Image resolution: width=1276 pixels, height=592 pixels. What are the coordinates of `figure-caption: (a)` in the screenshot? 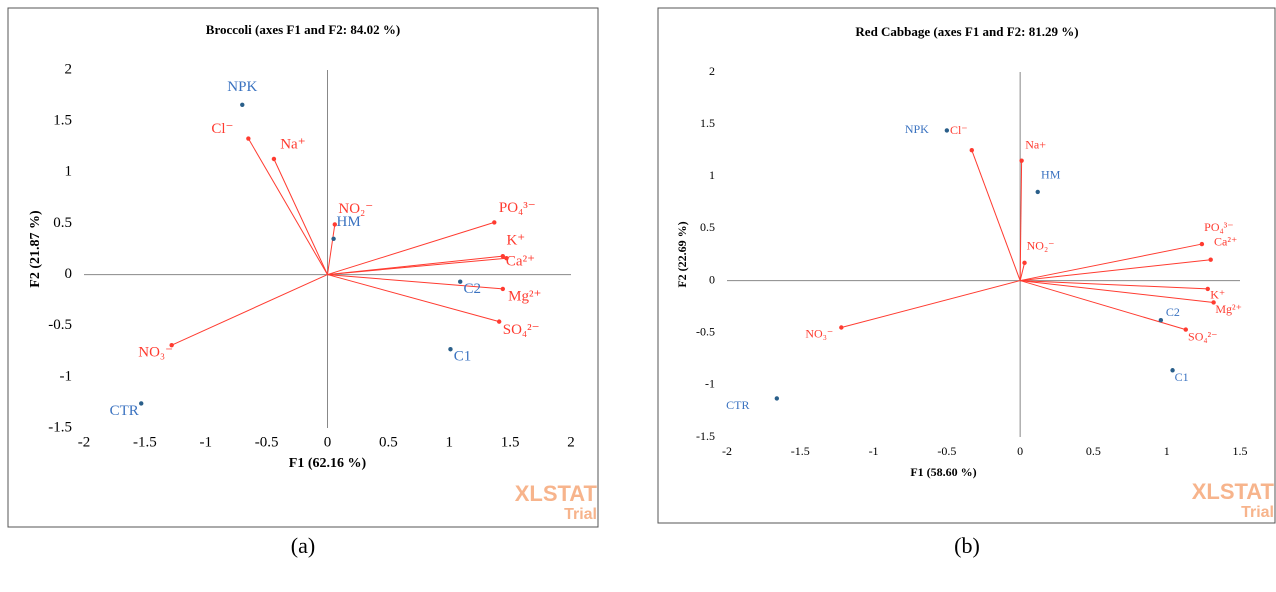 It's located at (303, 545).